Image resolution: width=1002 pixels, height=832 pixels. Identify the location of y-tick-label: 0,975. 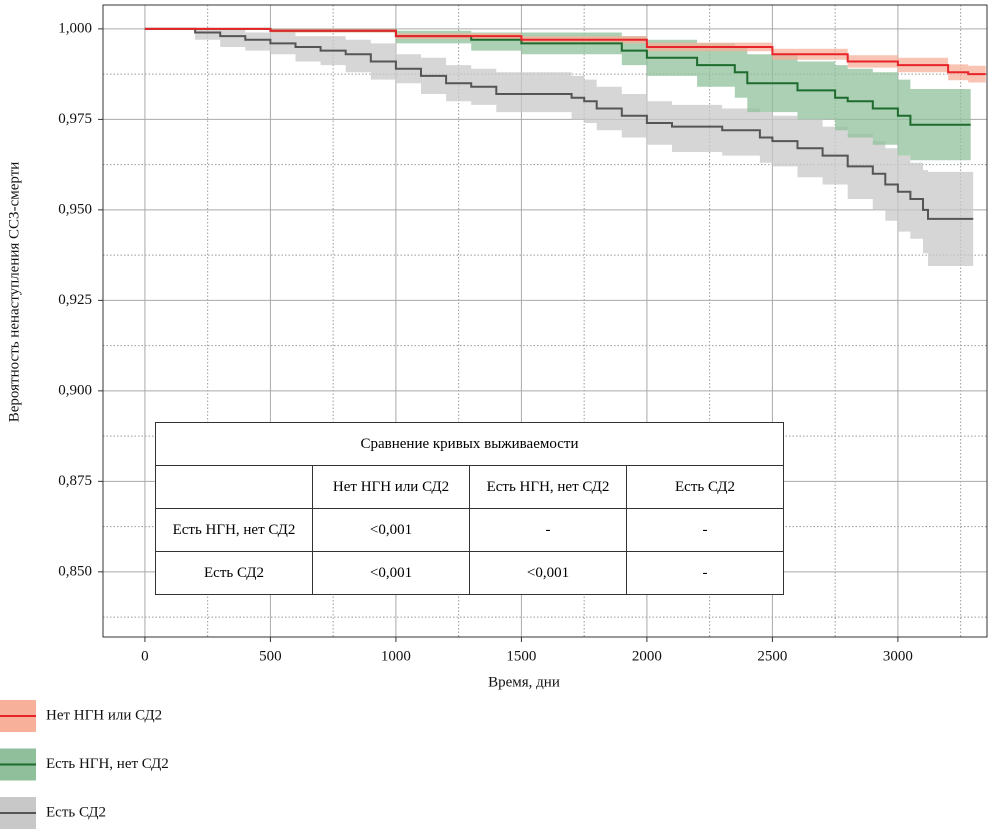
(75, 119).